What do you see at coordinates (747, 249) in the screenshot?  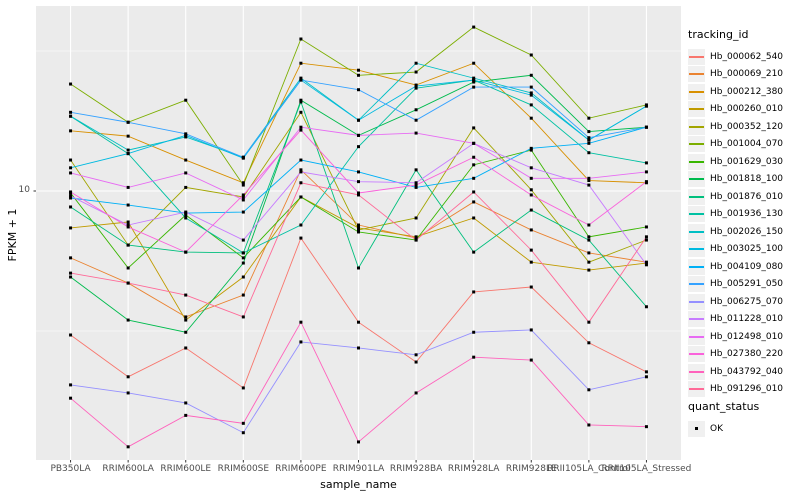 I see `legend-label: Hb_003025_100` at bounding box center [747, 249].